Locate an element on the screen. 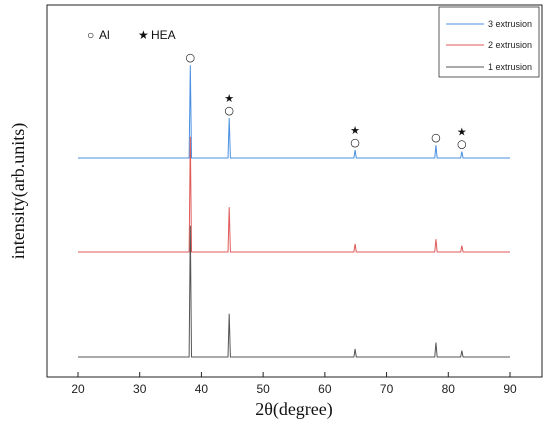 This screenshot has width=550, height=430. x-tick-label: 90 is located at coordinates (510, 389).